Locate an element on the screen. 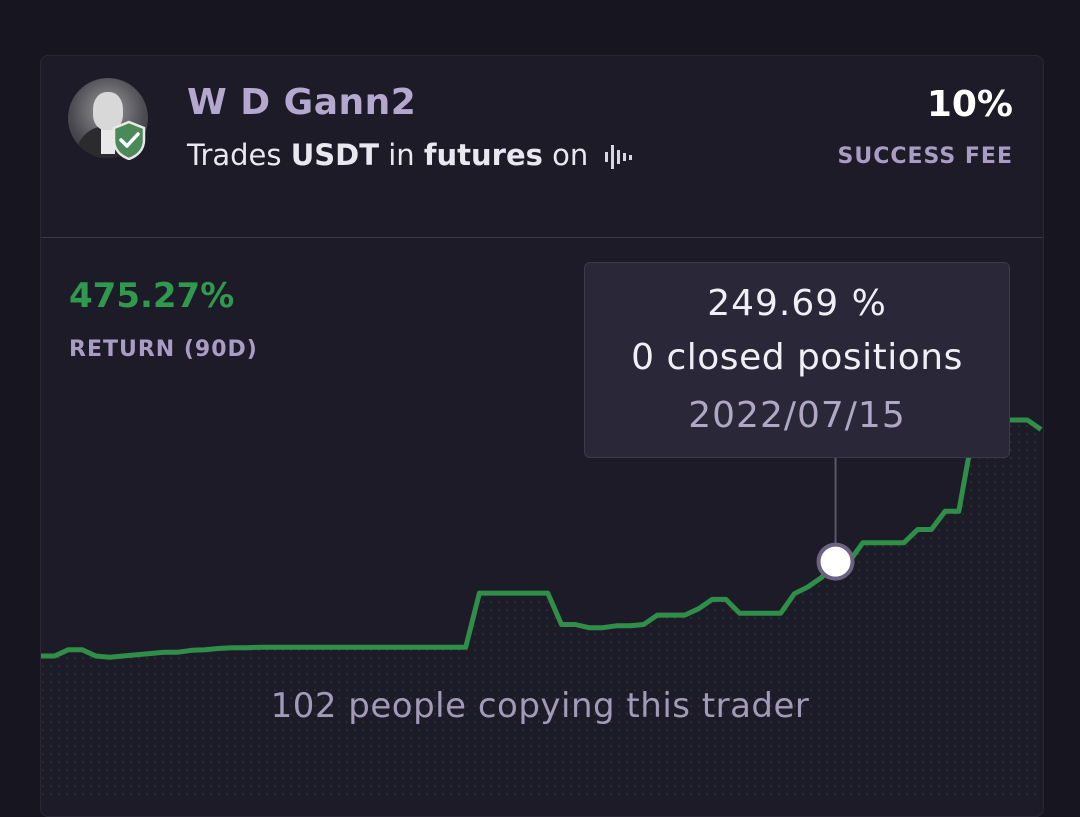 Image resolution: width=1080 pixels, height=817 pixels. tooltip-date: 2022/07/15 is located at coordinates (797, 415).